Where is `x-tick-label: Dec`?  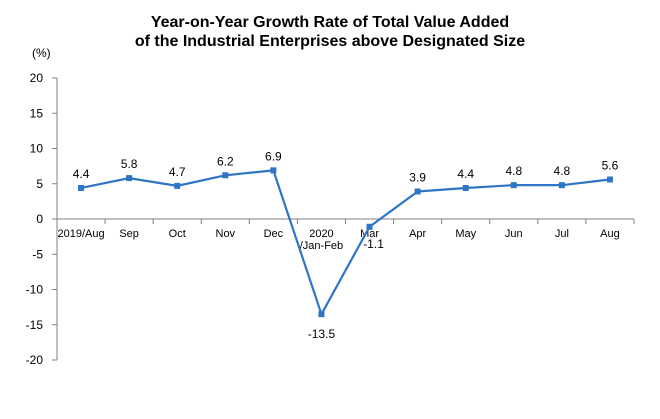 x-tick-label: Dec is located at coordinates (274, 234).